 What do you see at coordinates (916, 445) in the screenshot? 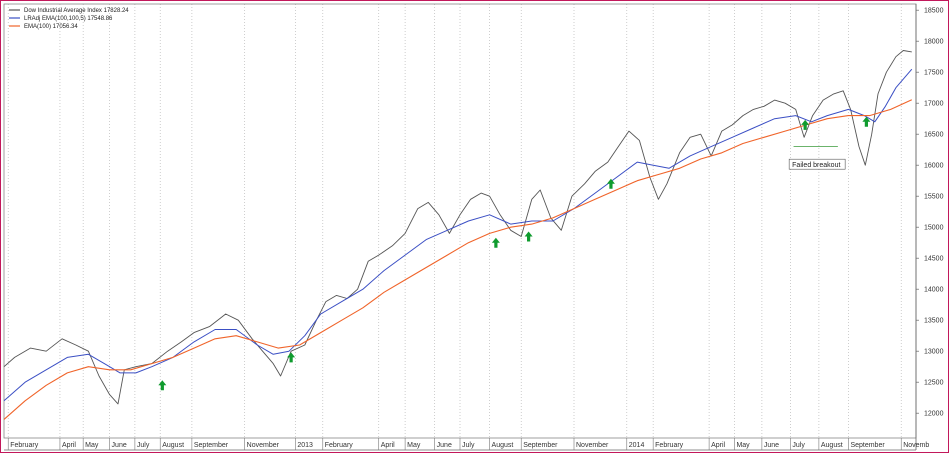
I see `x-tick-label: Novemb` at bounding box center [916, 445].